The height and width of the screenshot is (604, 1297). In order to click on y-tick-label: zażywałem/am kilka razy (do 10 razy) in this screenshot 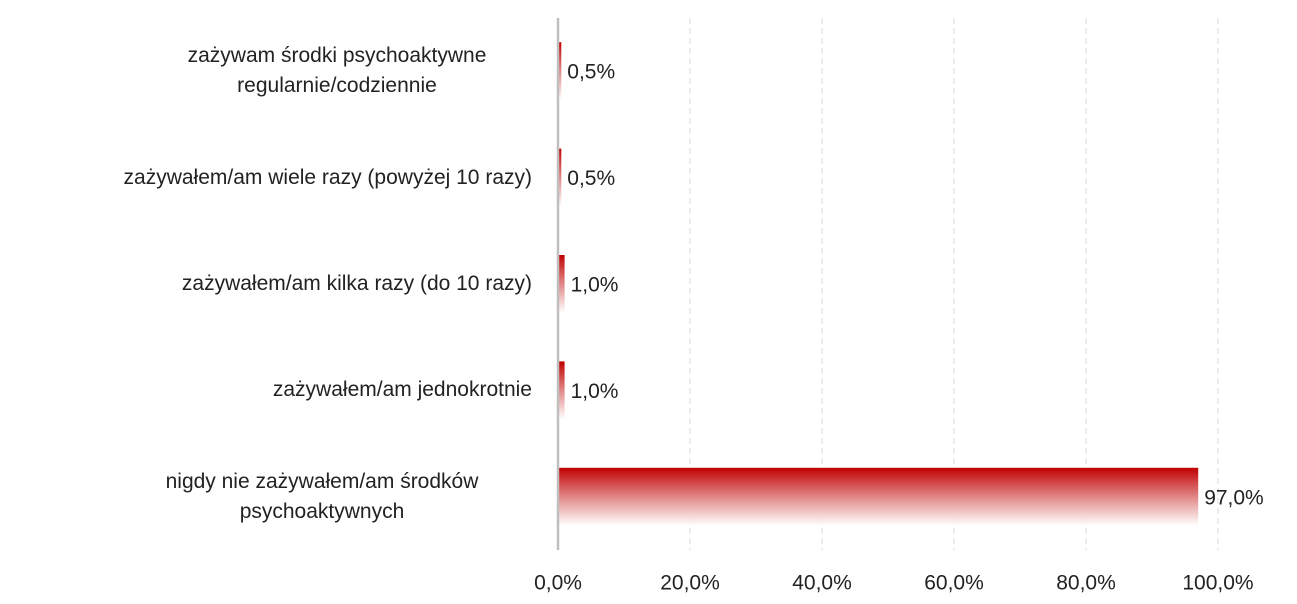, I will do `click(356, 283)`.